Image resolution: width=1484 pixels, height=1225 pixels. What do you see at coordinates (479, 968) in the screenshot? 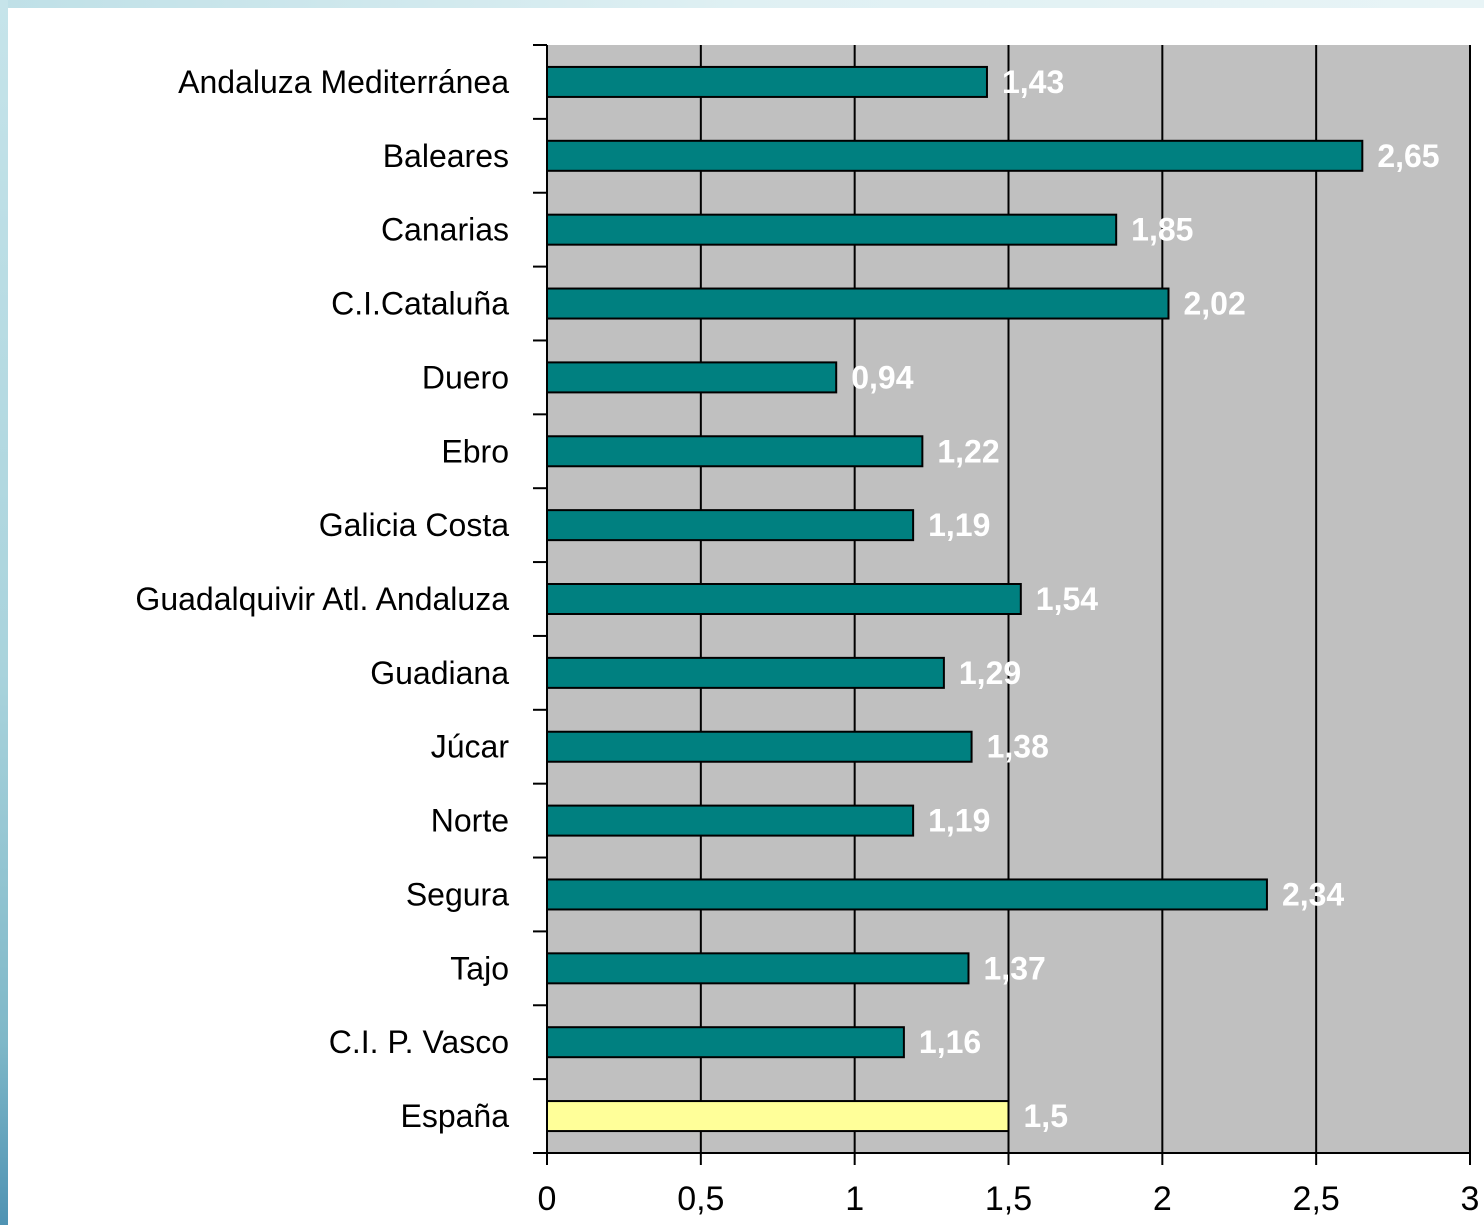
I see `category-label: Tajo` at bounding box center [479, 968].